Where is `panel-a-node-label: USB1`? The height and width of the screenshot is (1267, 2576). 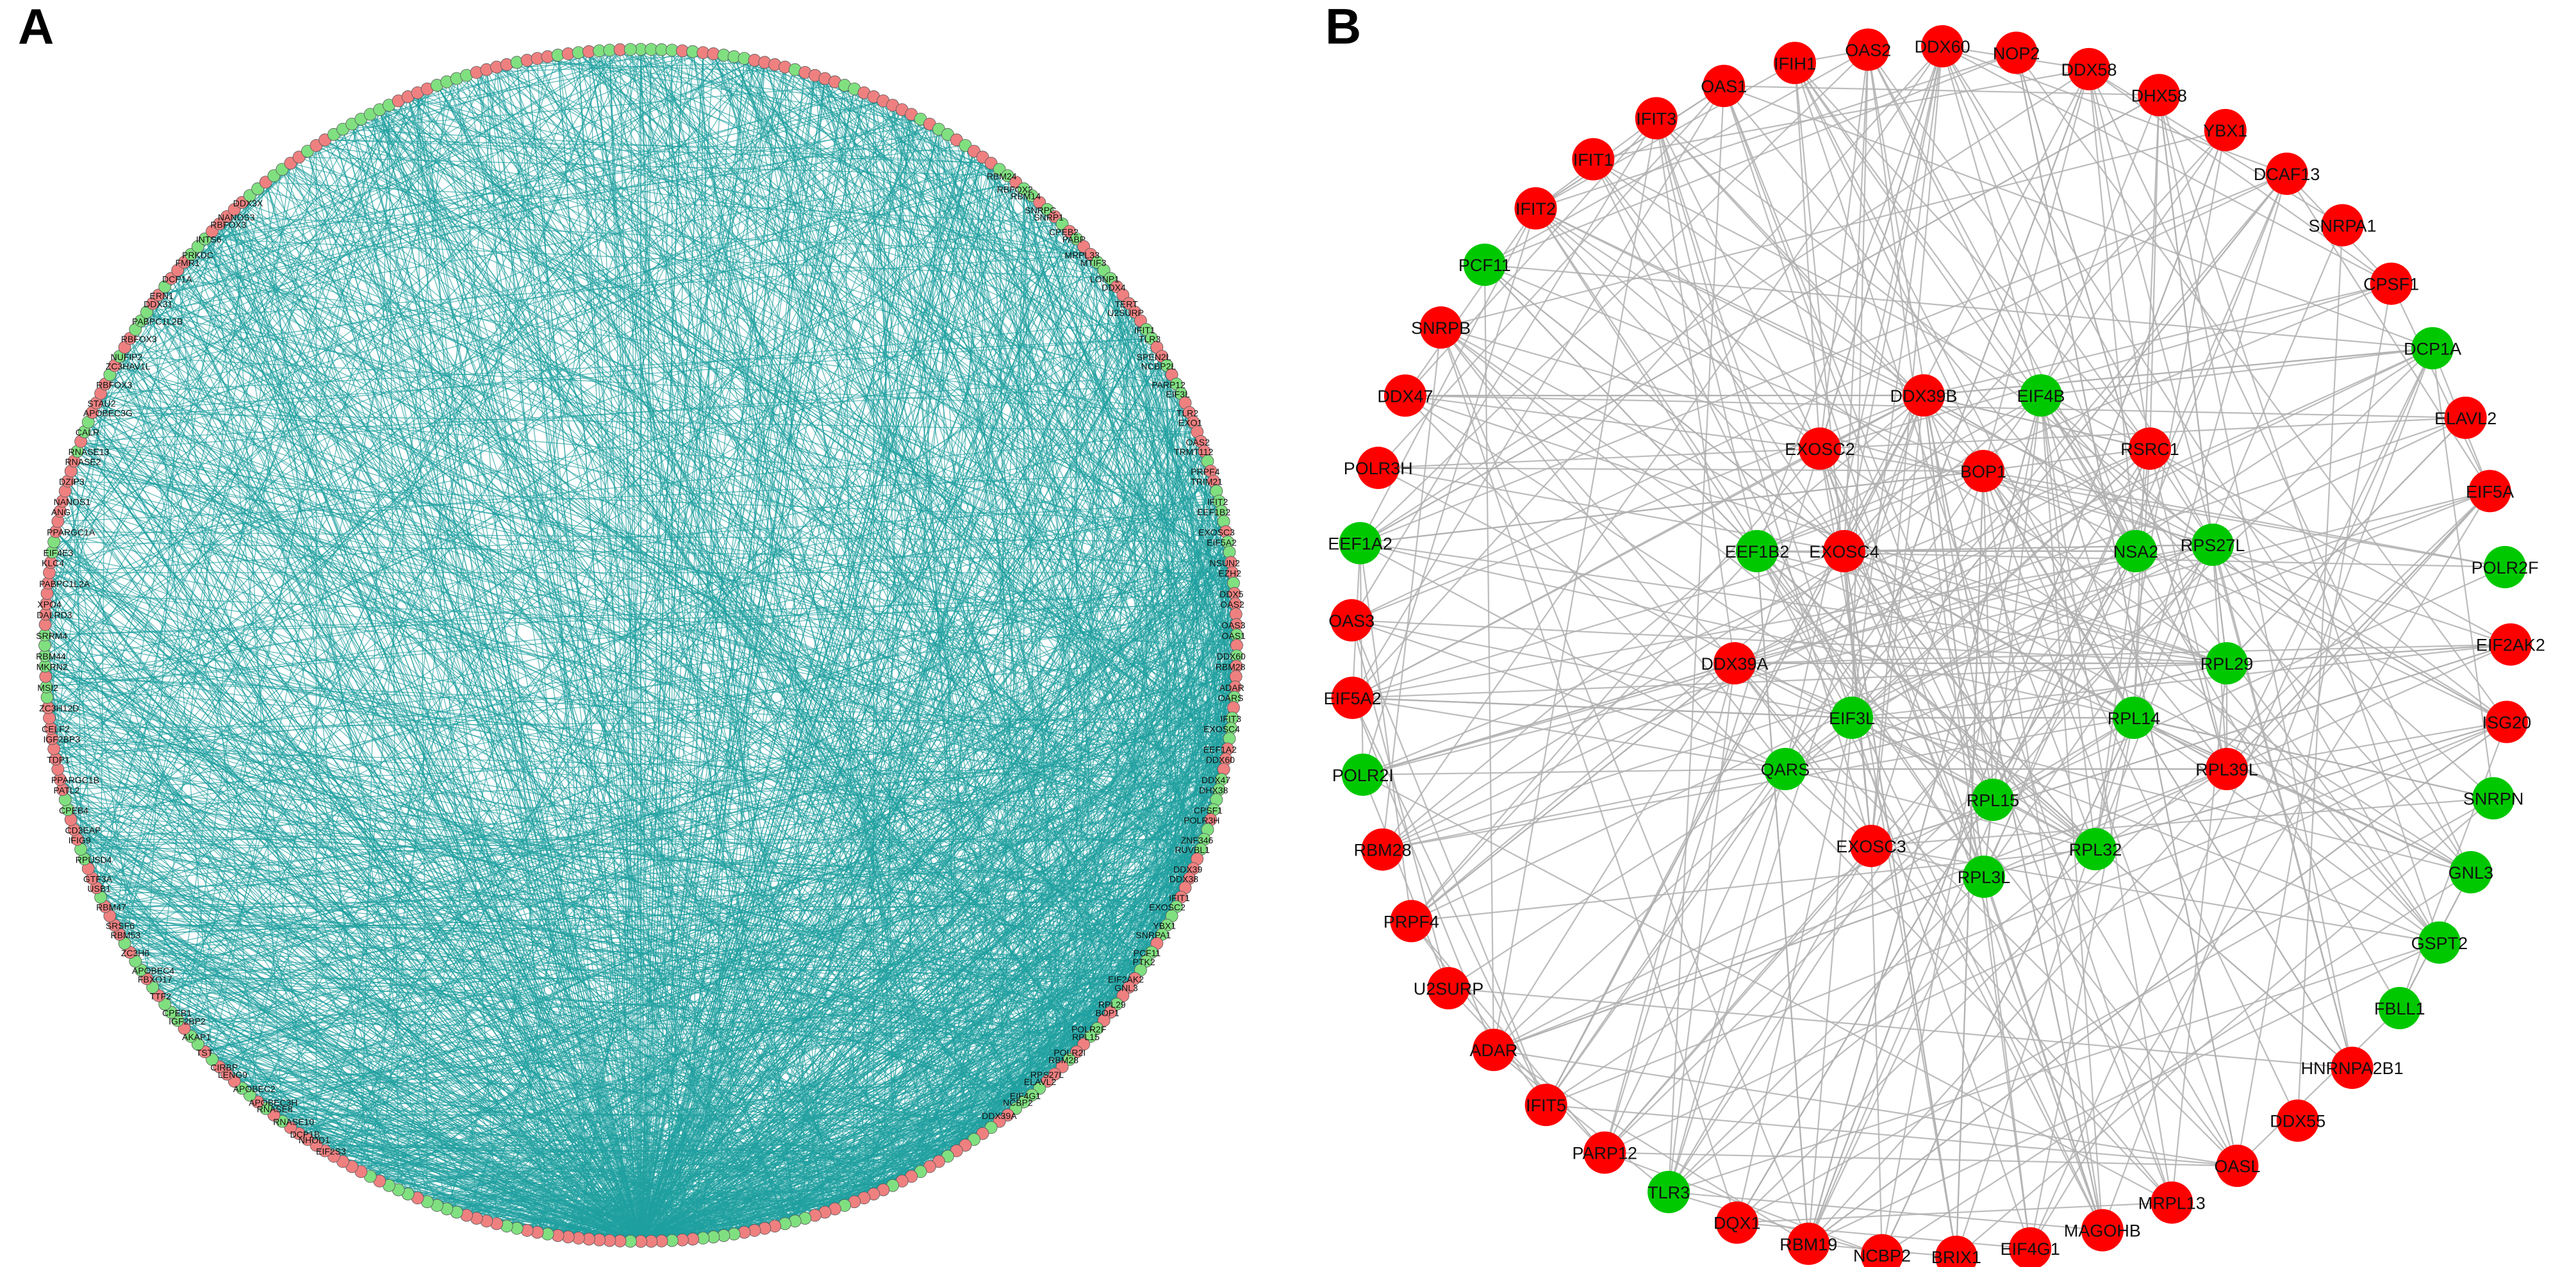
panel-a-node-label: USB1 is located at coordinates (99, 888).